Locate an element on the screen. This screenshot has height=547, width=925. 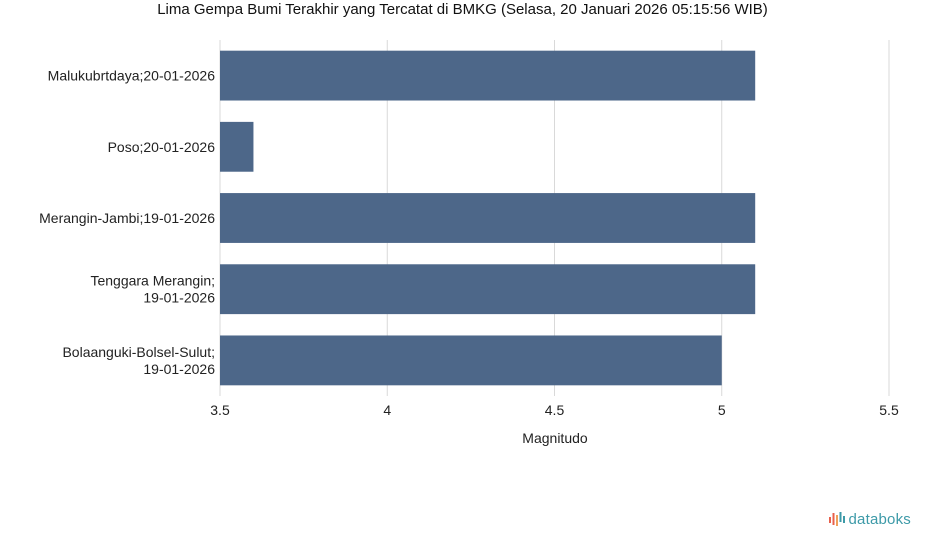
category-label: Malukubrtdaya;20-01-2026 is located at coordinates (132, 76).